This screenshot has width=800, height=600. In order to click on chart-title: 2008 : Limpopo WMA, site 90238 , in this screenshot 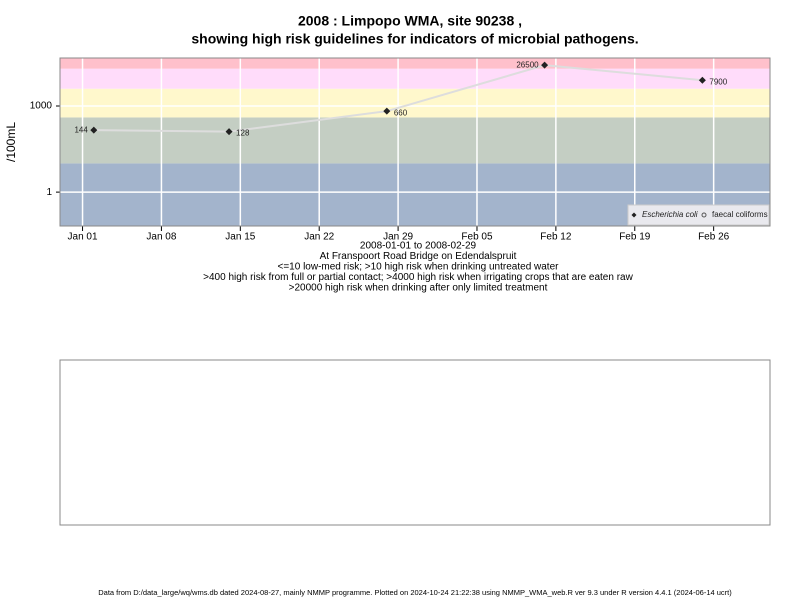, I will do `click(410, 21)`.